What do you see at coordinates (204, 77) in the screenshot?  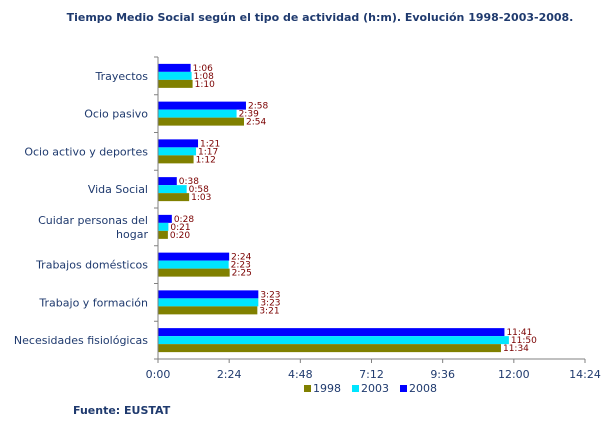 I see `data-label-trayectos-2003: 1:08` at bounding box center [204, 77].